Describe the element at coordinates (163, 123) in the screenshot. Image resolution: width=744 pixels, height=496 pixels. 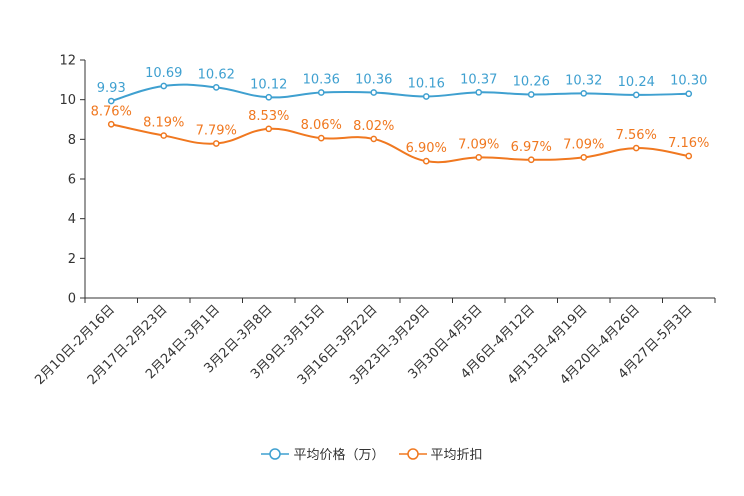
I see `data-label-discount: 8.19%` at that location.